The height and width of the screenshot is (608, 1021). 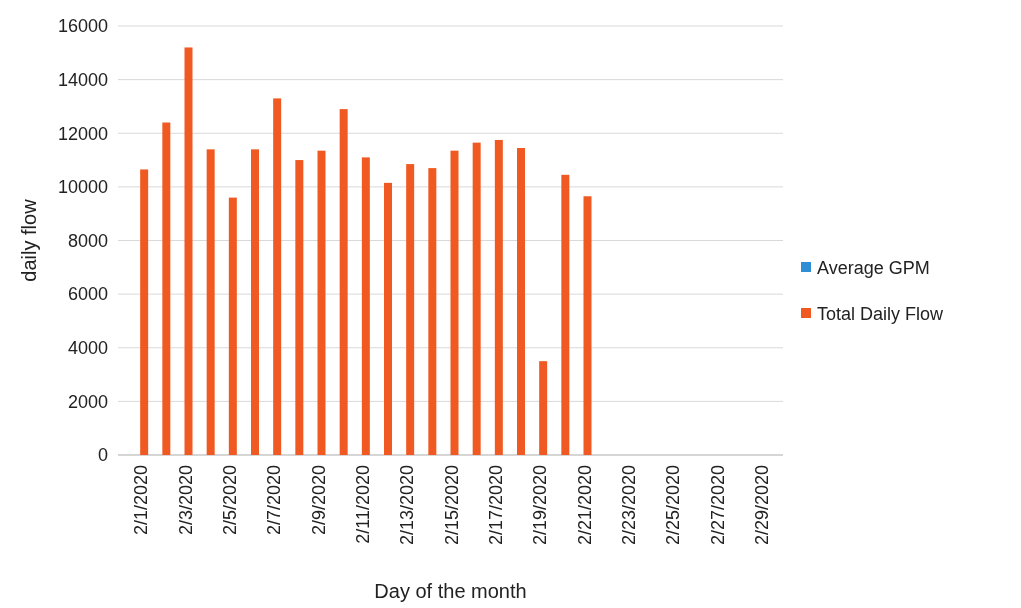 I want to click on legend-label: Average GPM, so click(x=873, y=268).